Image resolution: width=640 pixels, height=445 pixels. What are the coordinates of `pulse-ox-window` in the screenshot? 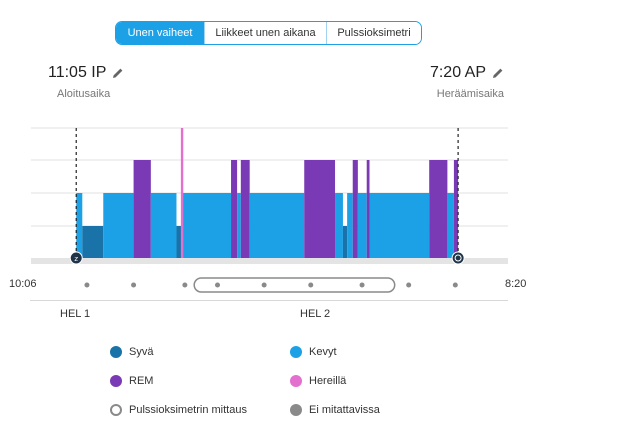 It's located at (294, 285).